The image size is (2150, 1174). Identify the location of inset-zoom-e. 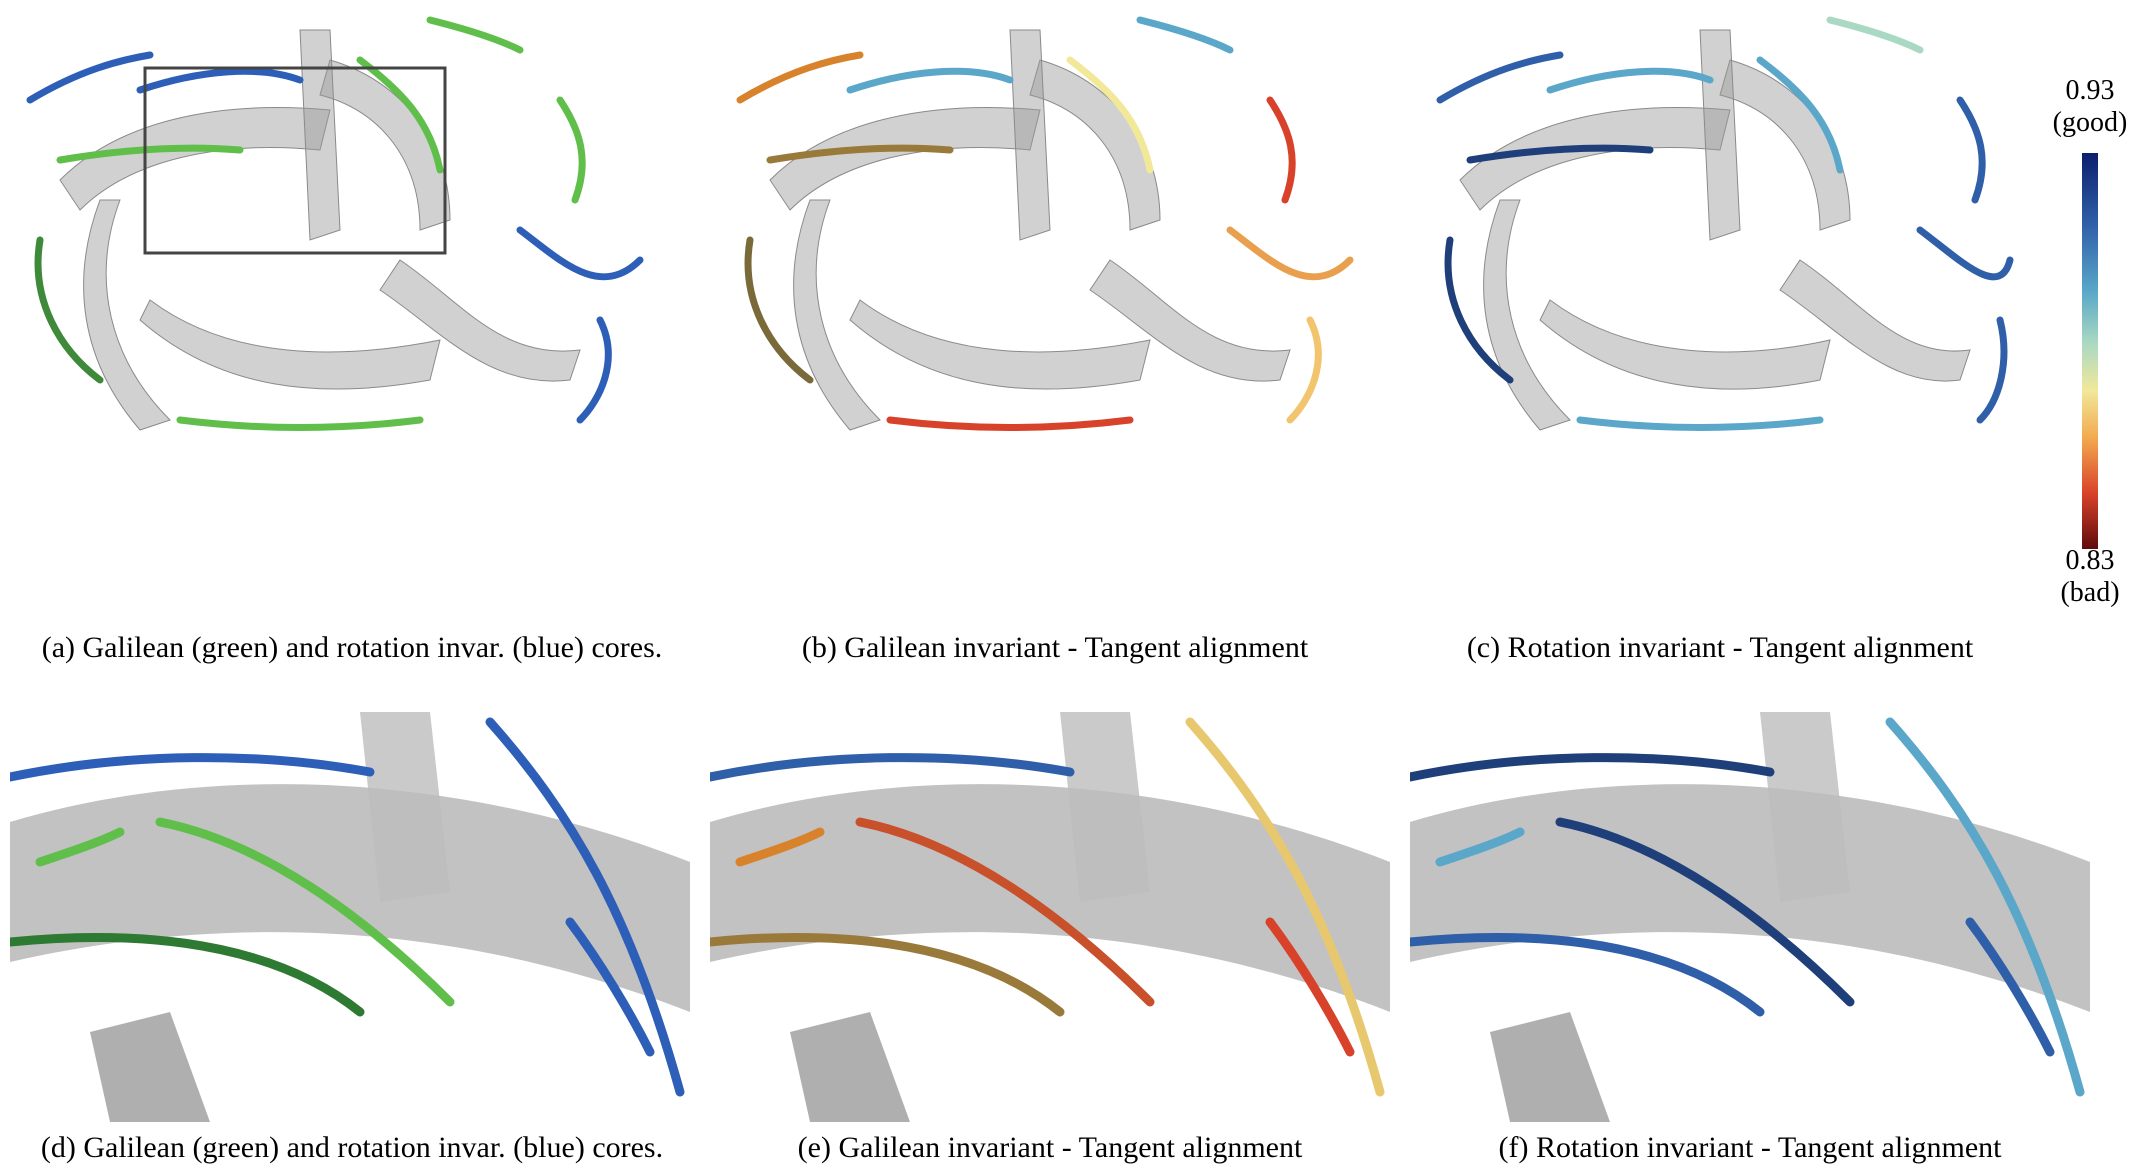
(1050, 917).